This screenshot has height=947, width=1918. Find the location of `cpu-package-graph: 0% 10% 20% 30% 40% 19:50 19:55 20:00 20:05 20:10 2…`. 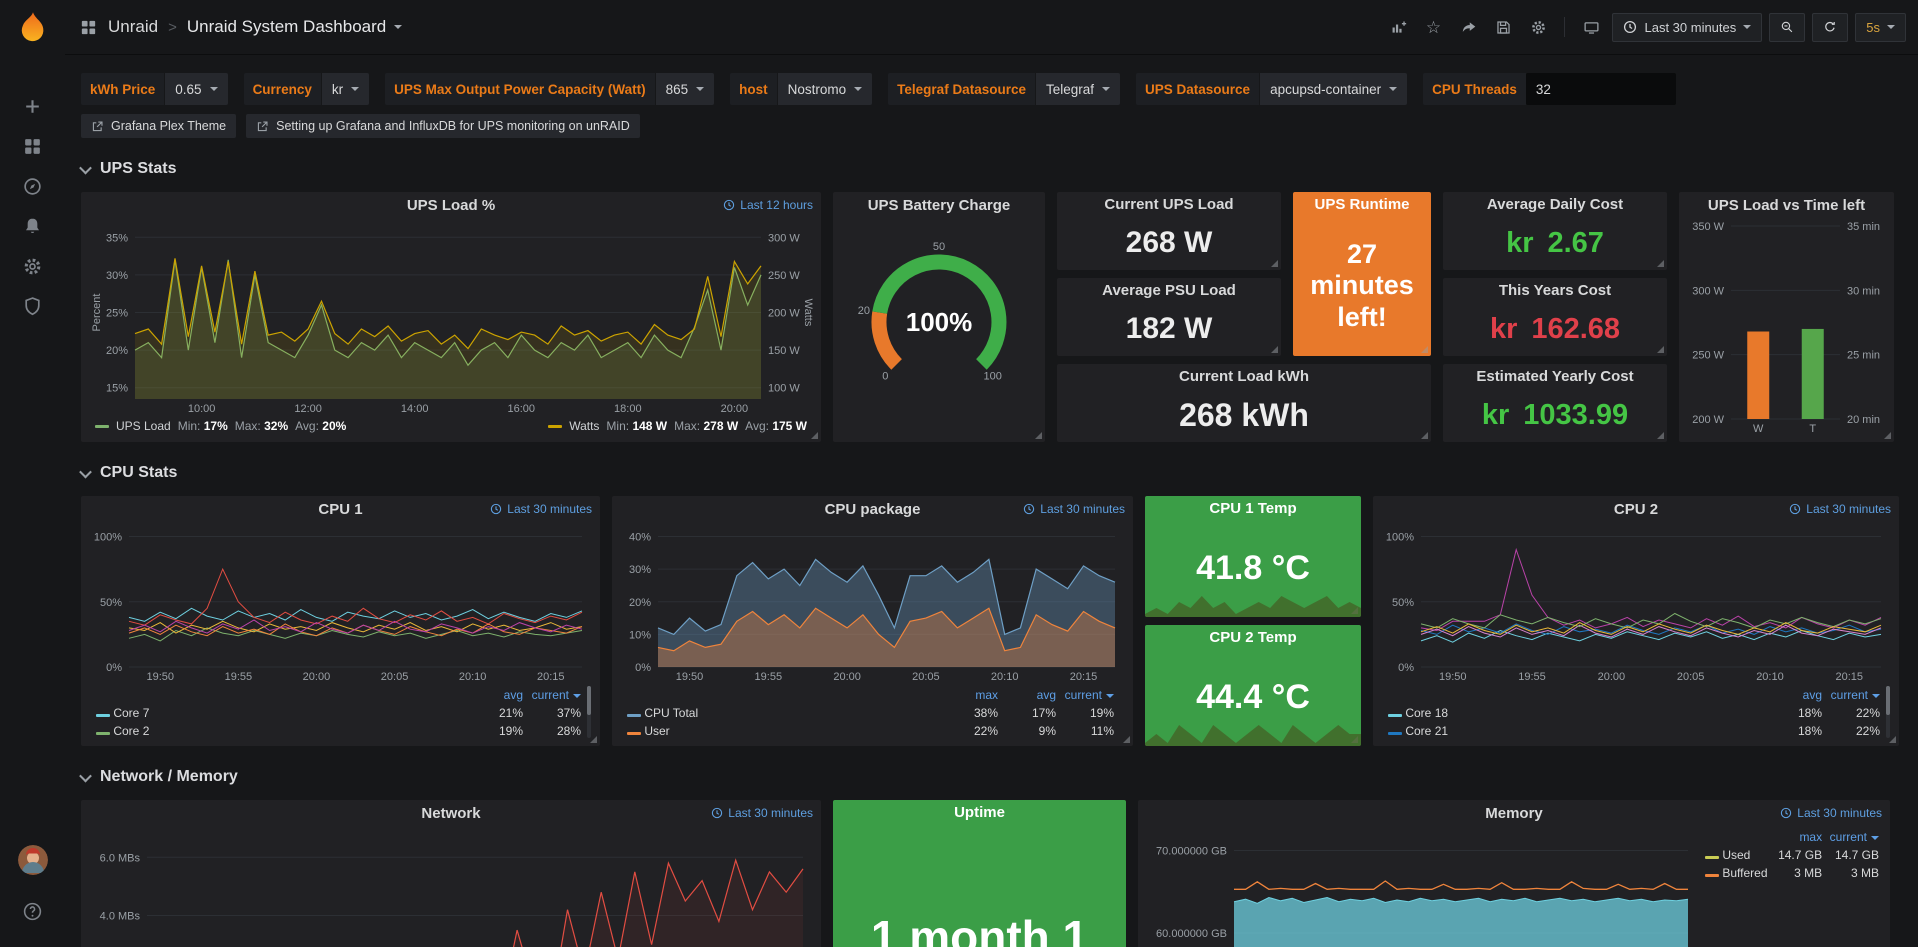

cpu-package-graph: 0% 10% 20% 30% 40% 19:50 19:55 20:00 20:05 20:10 2… is located at coordinates (872, 603).